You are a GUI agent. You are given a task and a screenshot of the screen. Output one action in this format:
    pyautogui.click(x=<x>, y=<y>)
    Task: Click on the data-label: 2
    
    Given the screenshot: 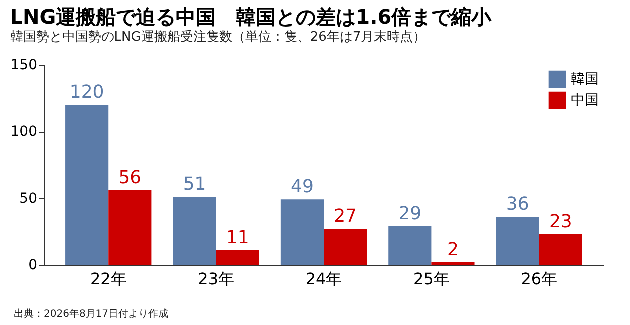 What is the action you would take?
    pyautogui.click(x=453, y=249)
    